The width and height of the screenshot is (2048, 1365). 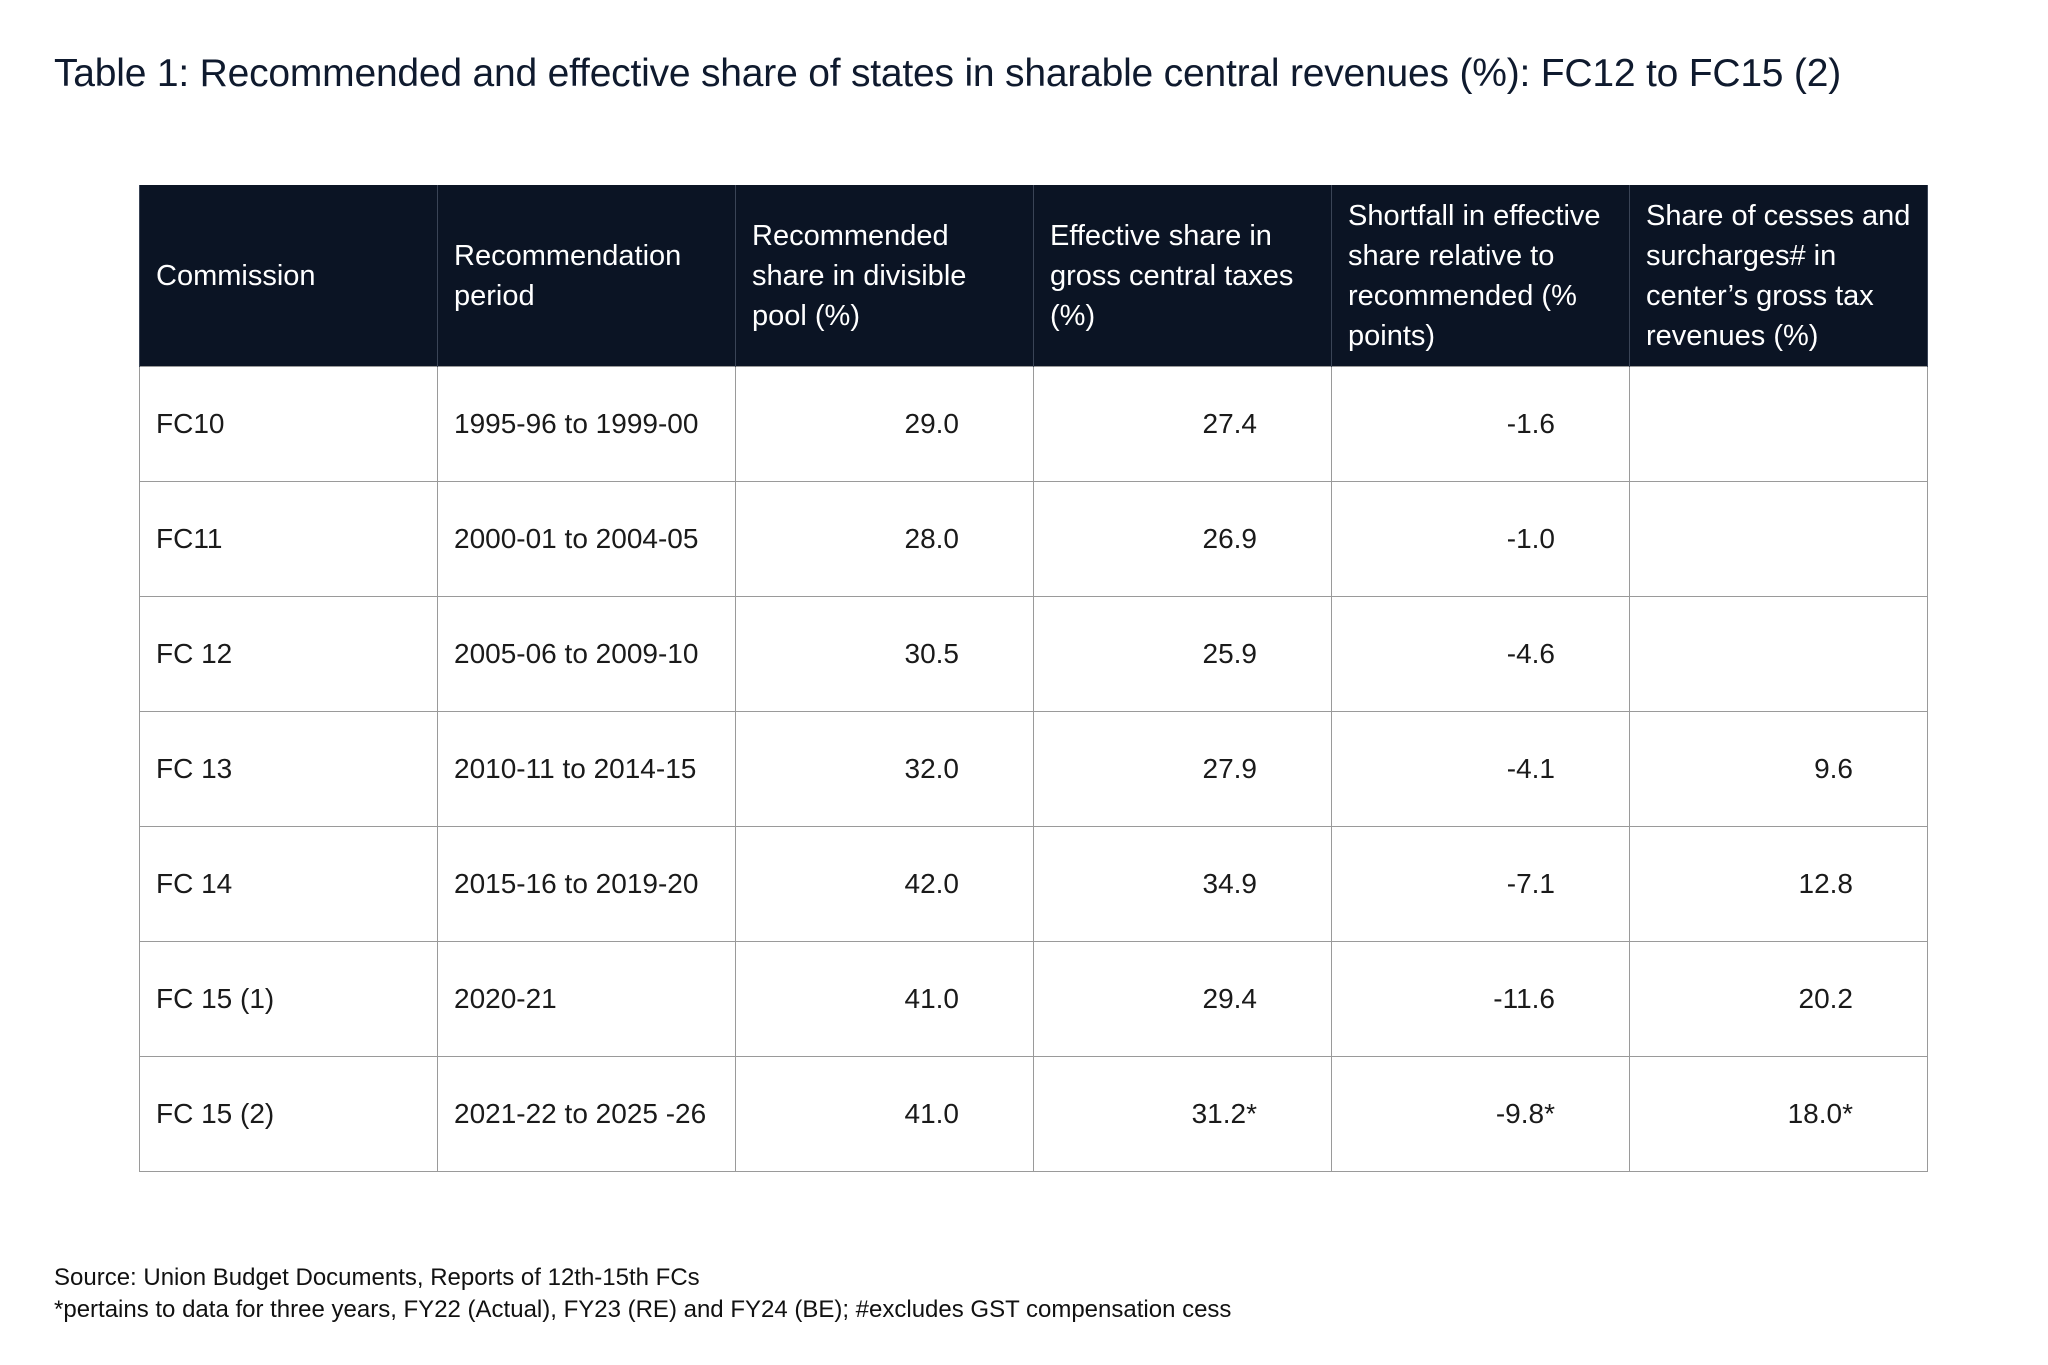 I want to click on cell-effective-share: 34.9, so click(x=1182, y=884).